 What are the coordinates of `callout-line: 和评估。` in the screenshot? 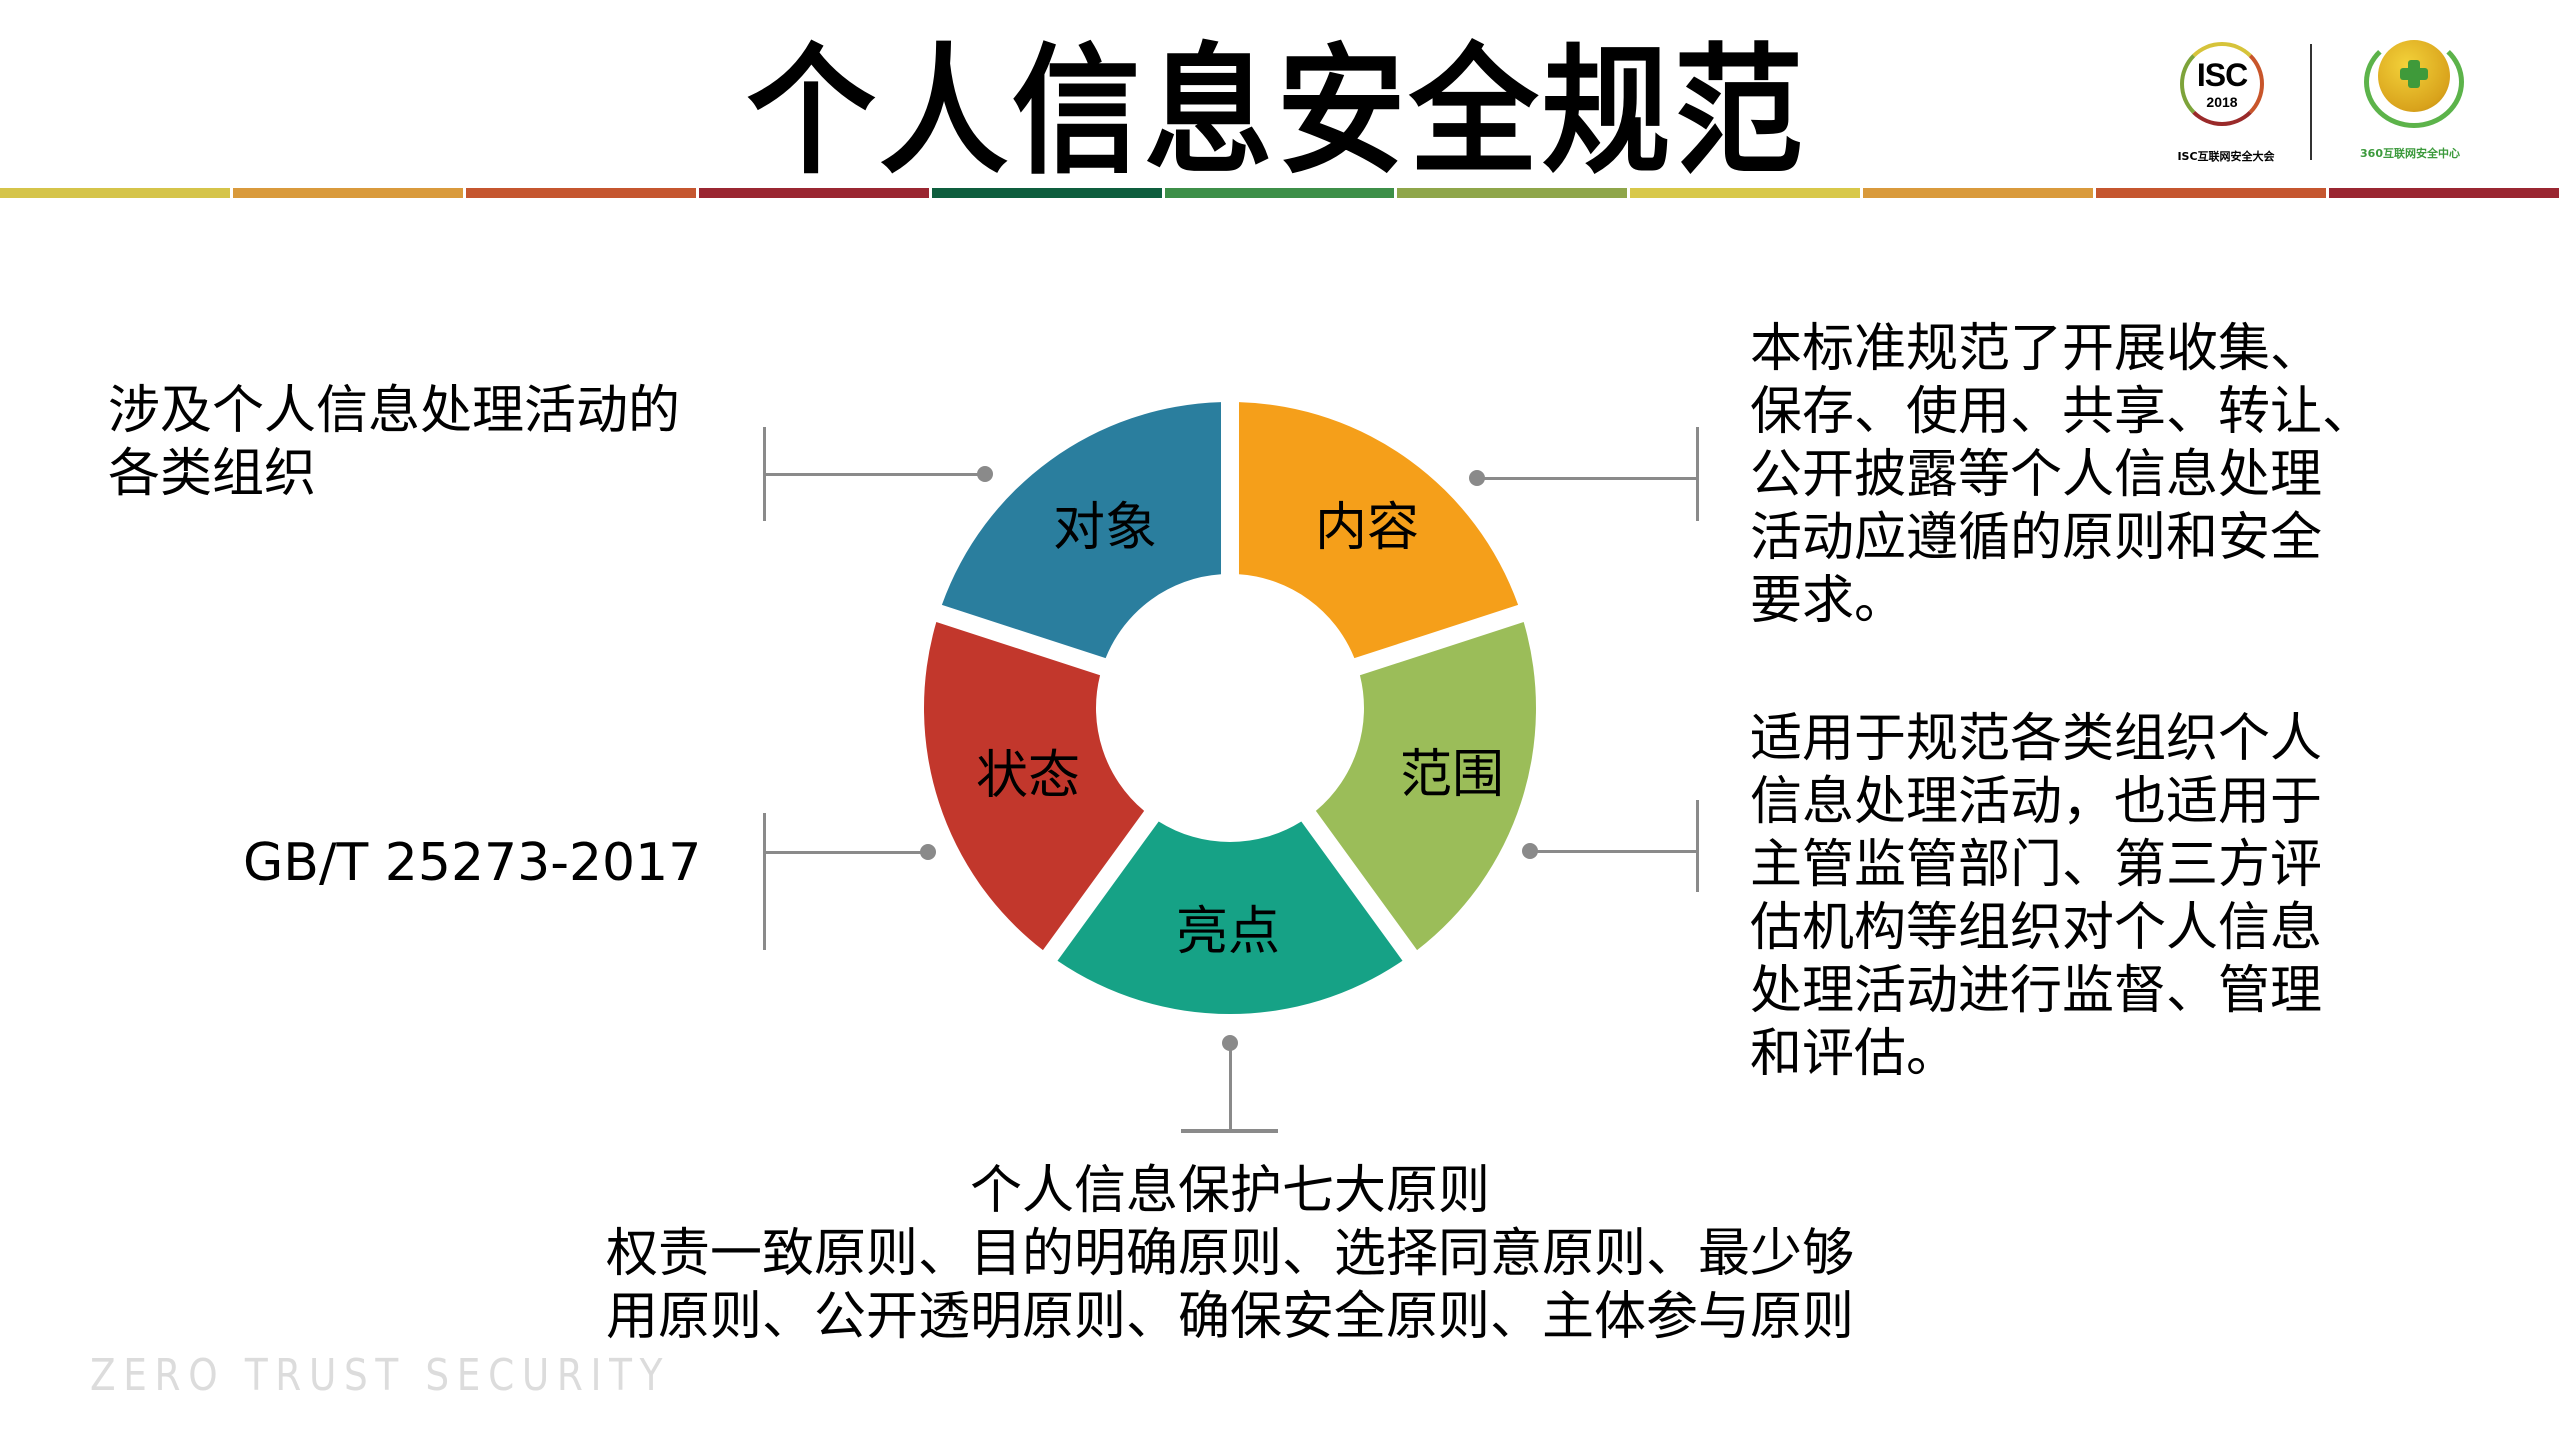 It's located at (1854, 1054).